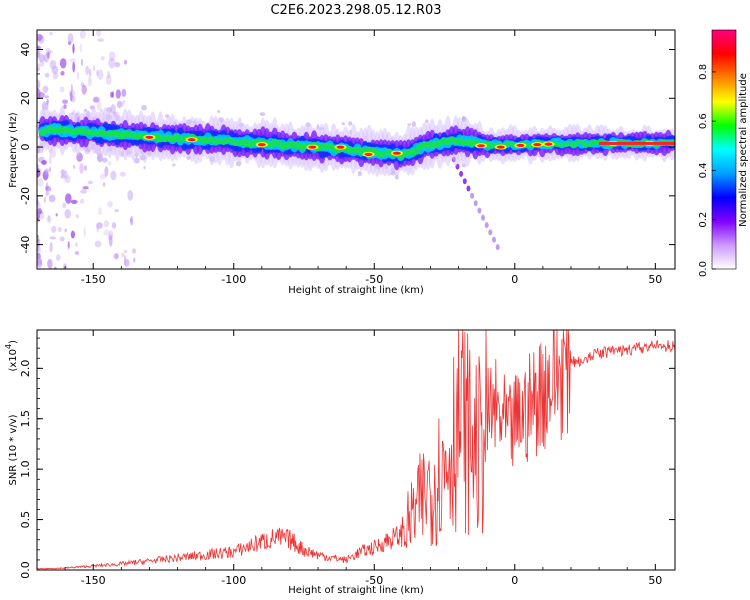 Image resolution: width=750 pixels, height=600 pixels. I want to click on x-tick-label: -150, so click(93, 580).